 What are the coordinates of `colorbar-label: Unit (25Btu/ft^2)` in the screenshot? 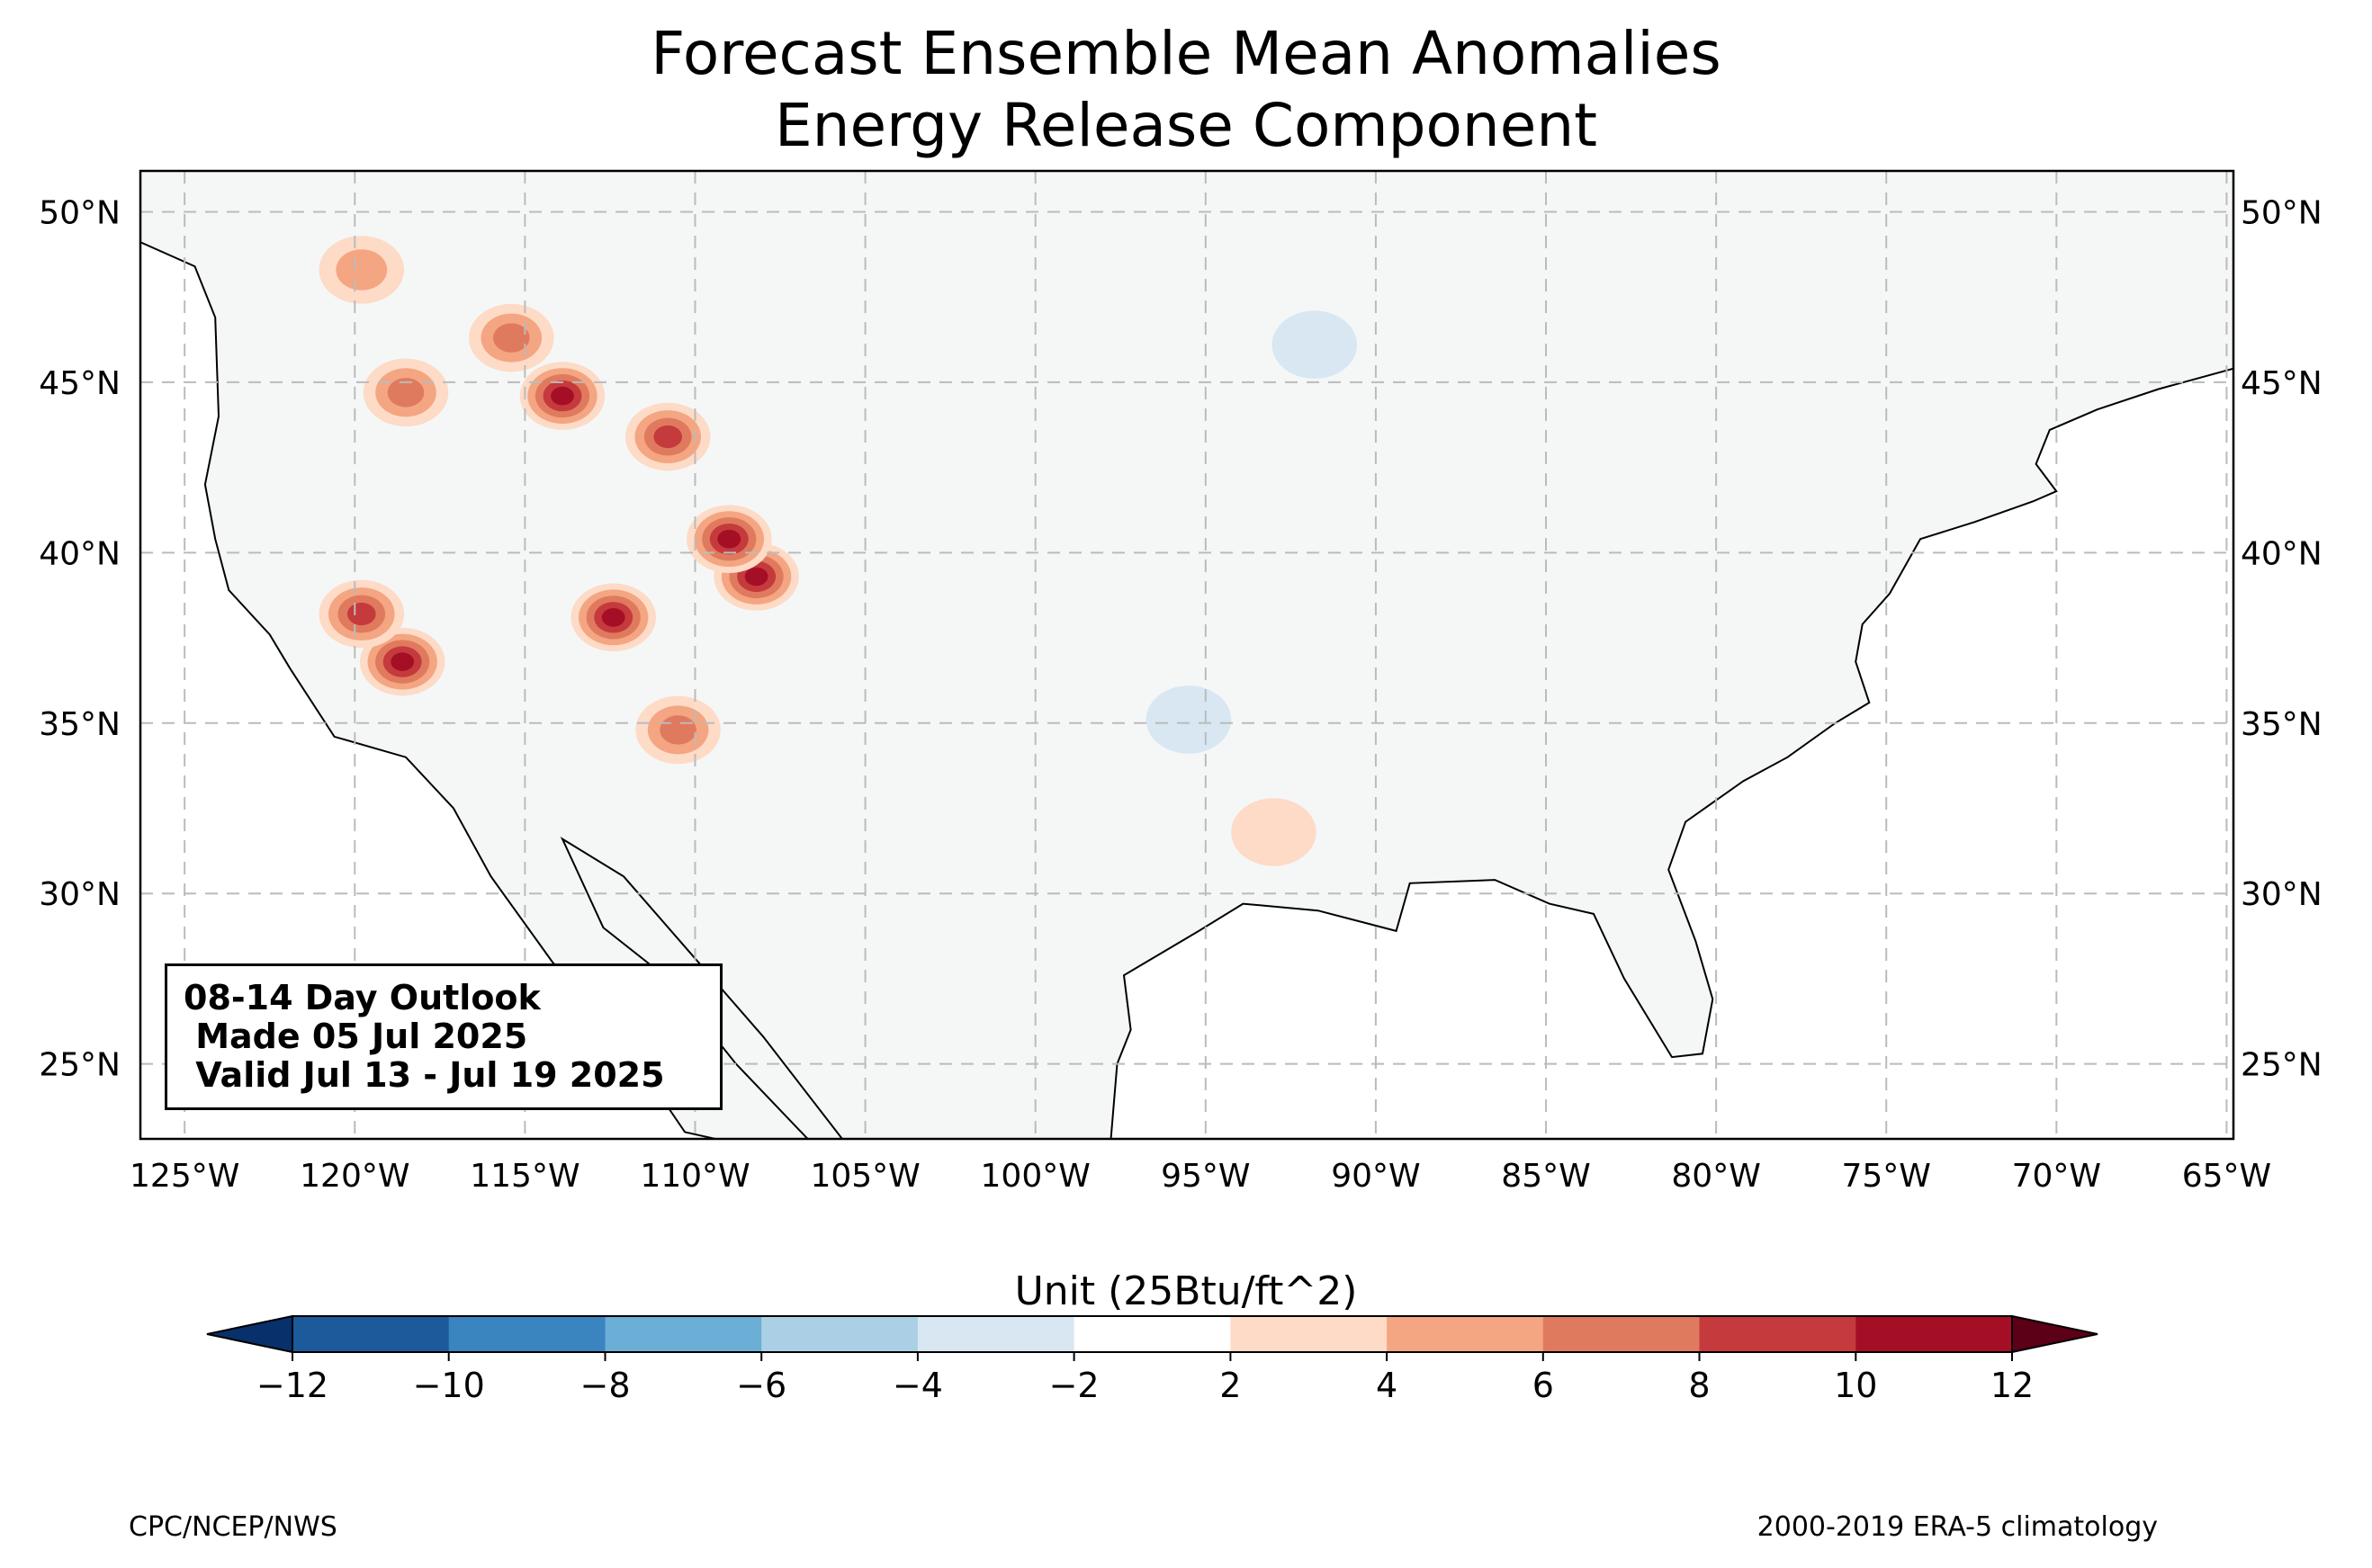 It's located at (1186, 1291).